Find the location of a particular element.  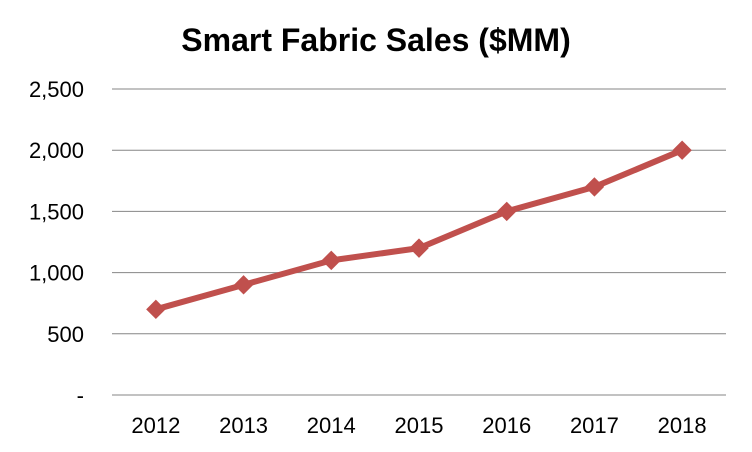

y-tick-label: 1,000 is located at coordinates (56, 273).